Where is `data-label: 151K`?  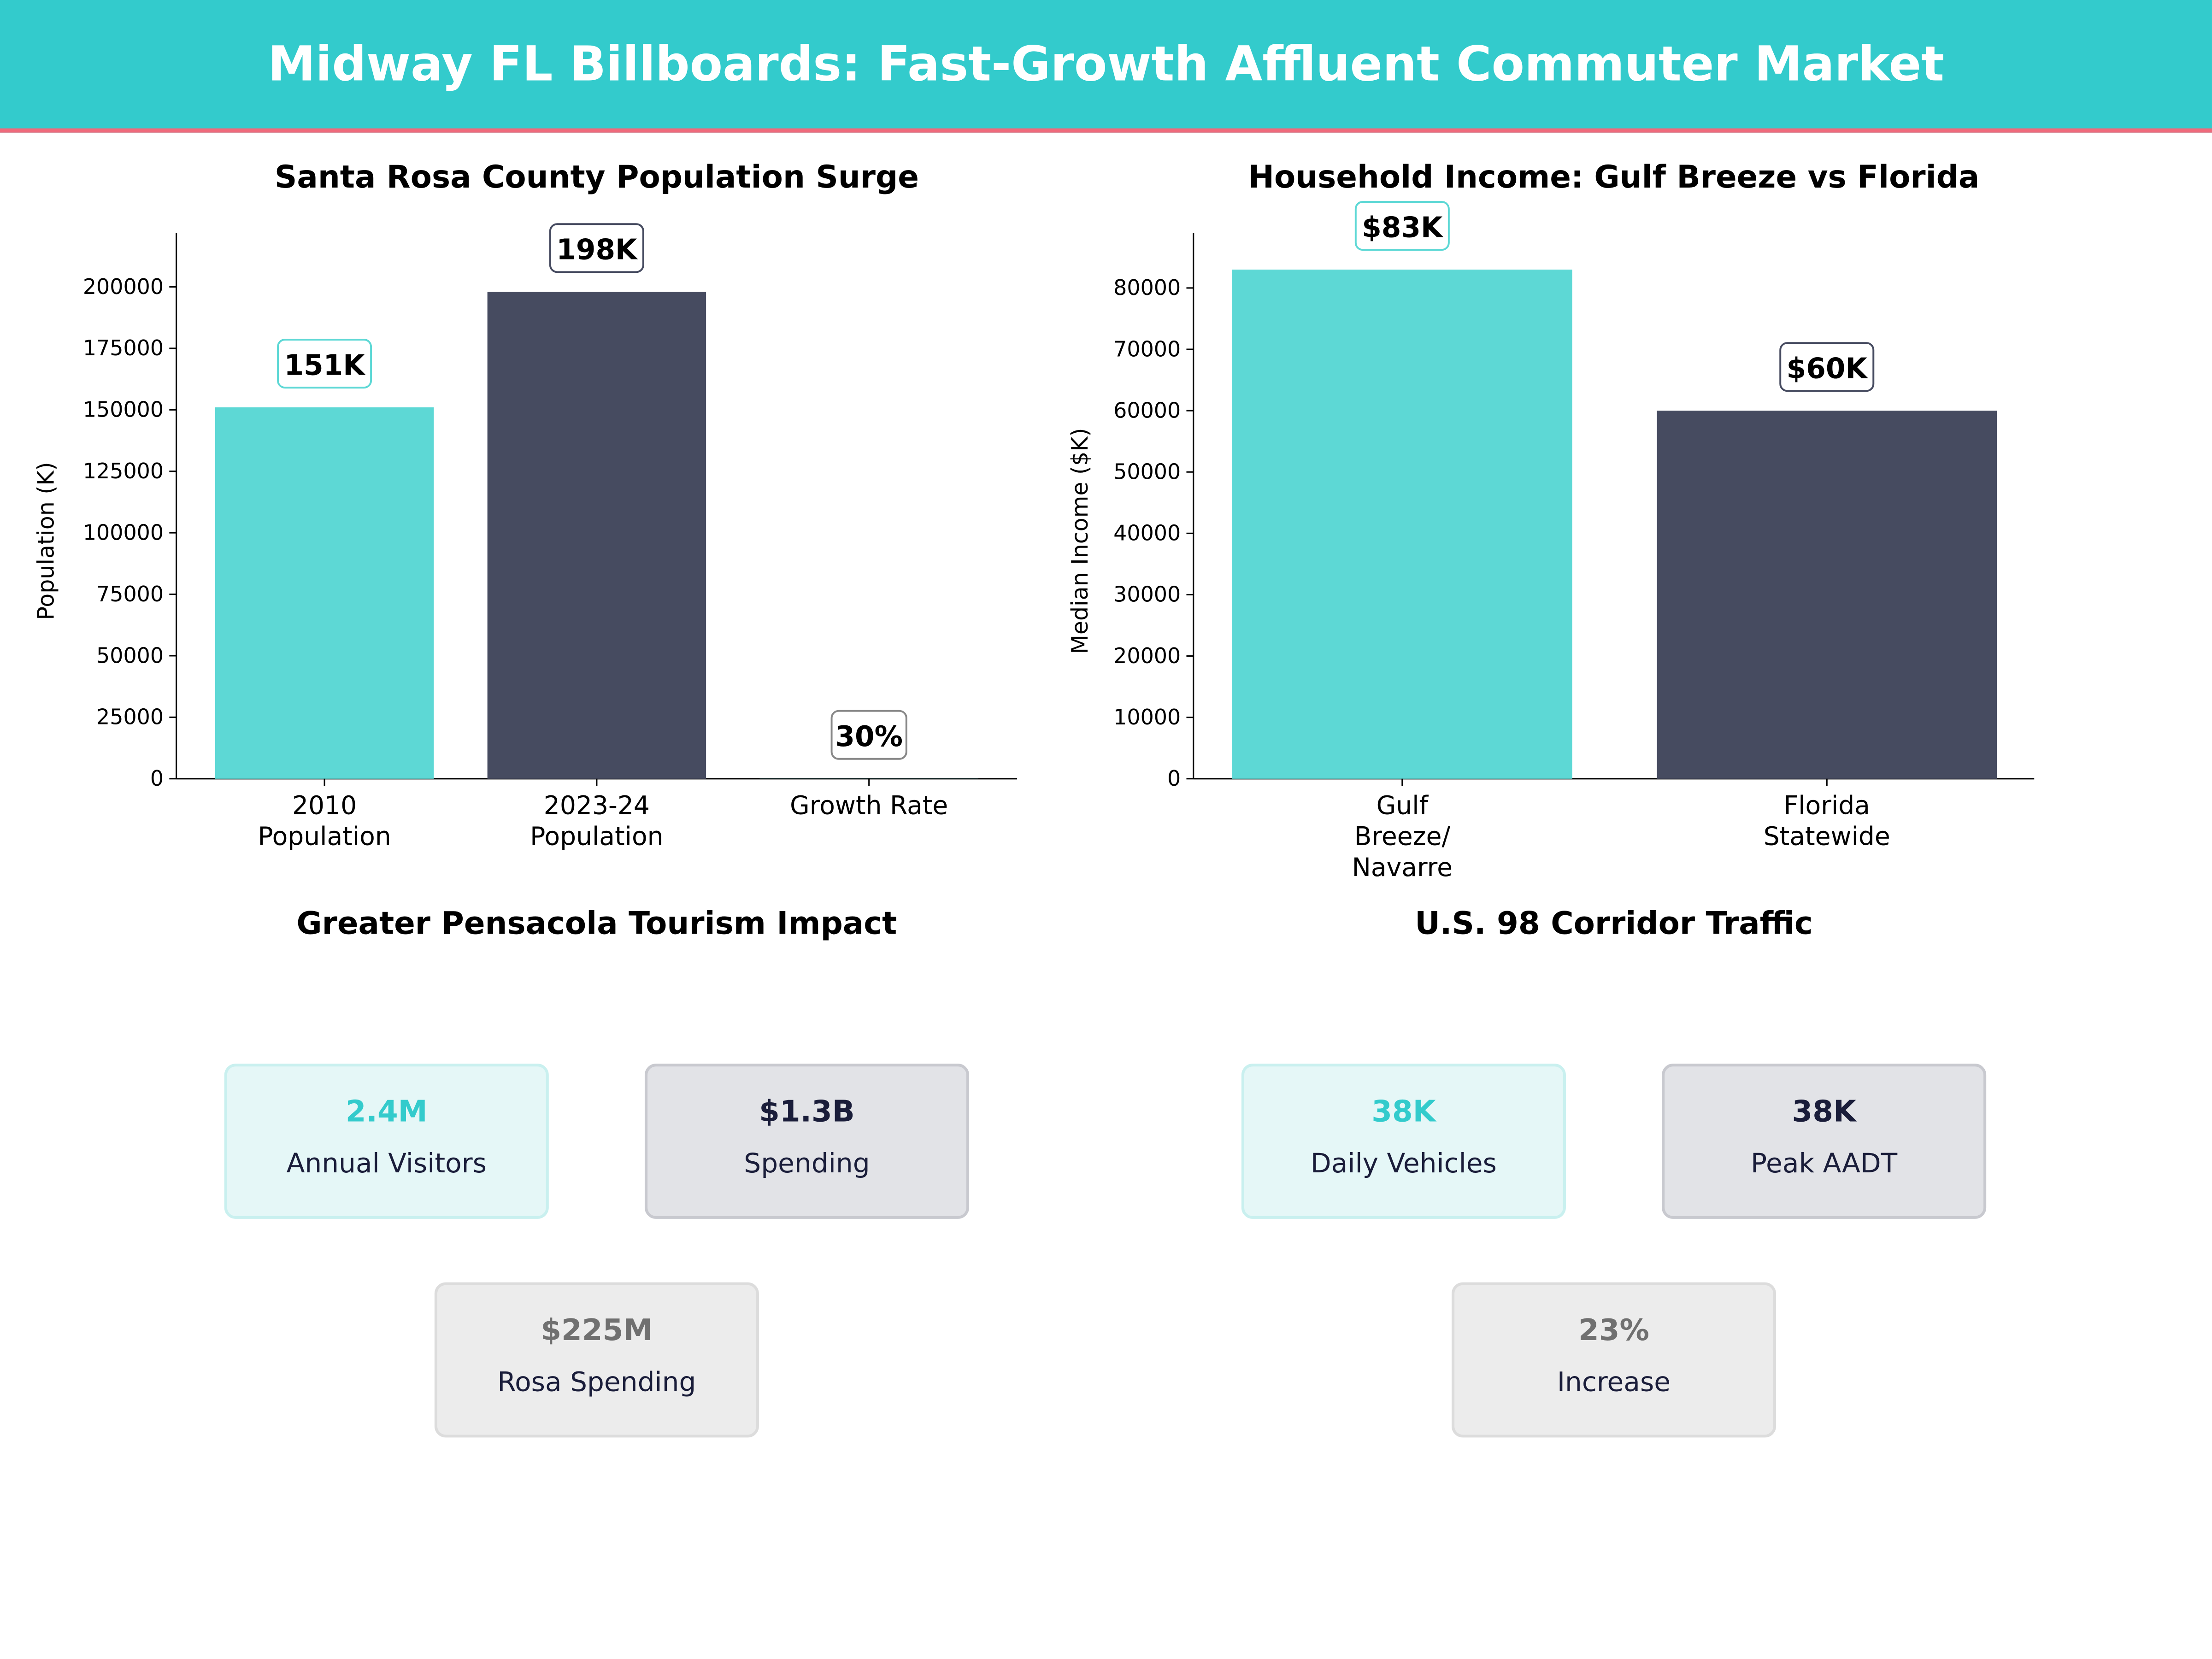
data-label: 151K is located at coordinates (325, 365).